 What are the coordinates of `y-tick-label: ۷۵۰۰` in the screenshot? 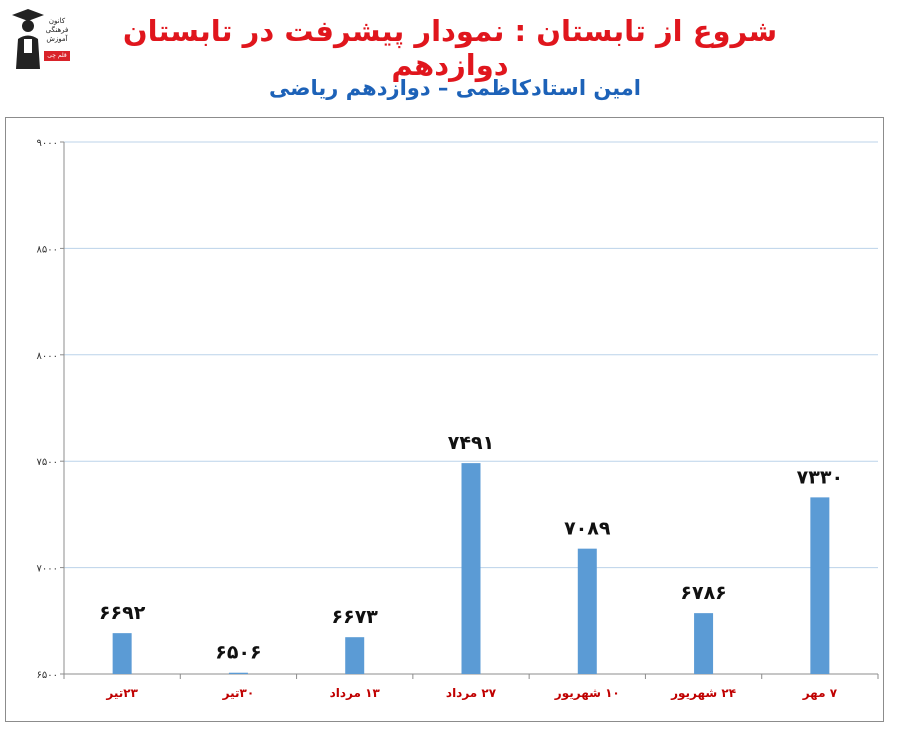 It's located at (47, 462).